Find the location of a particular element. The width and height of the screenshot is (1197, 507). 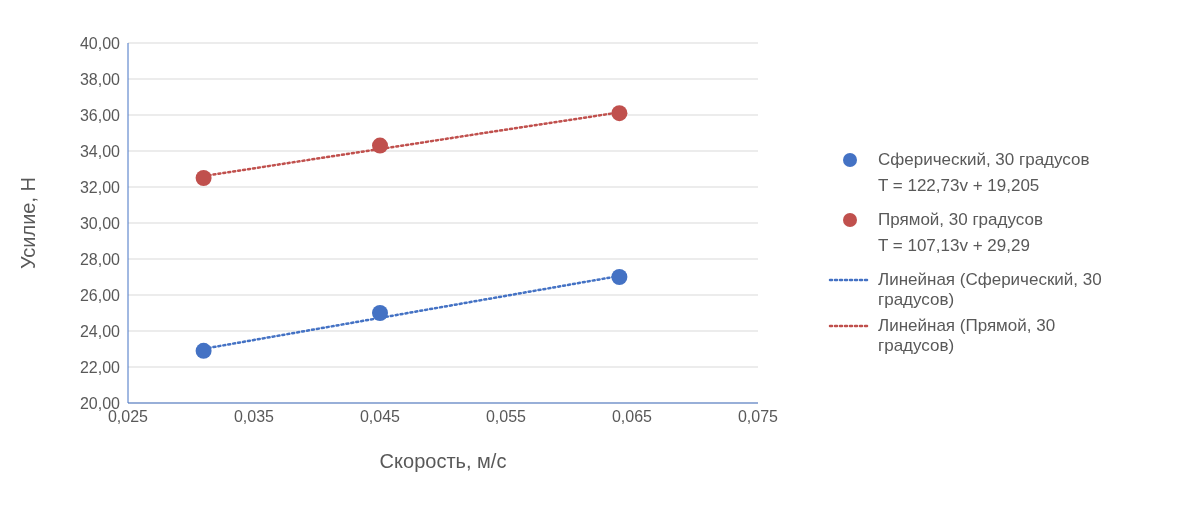

x-tick-label: 0,075 is located at coordinates (758, 417).